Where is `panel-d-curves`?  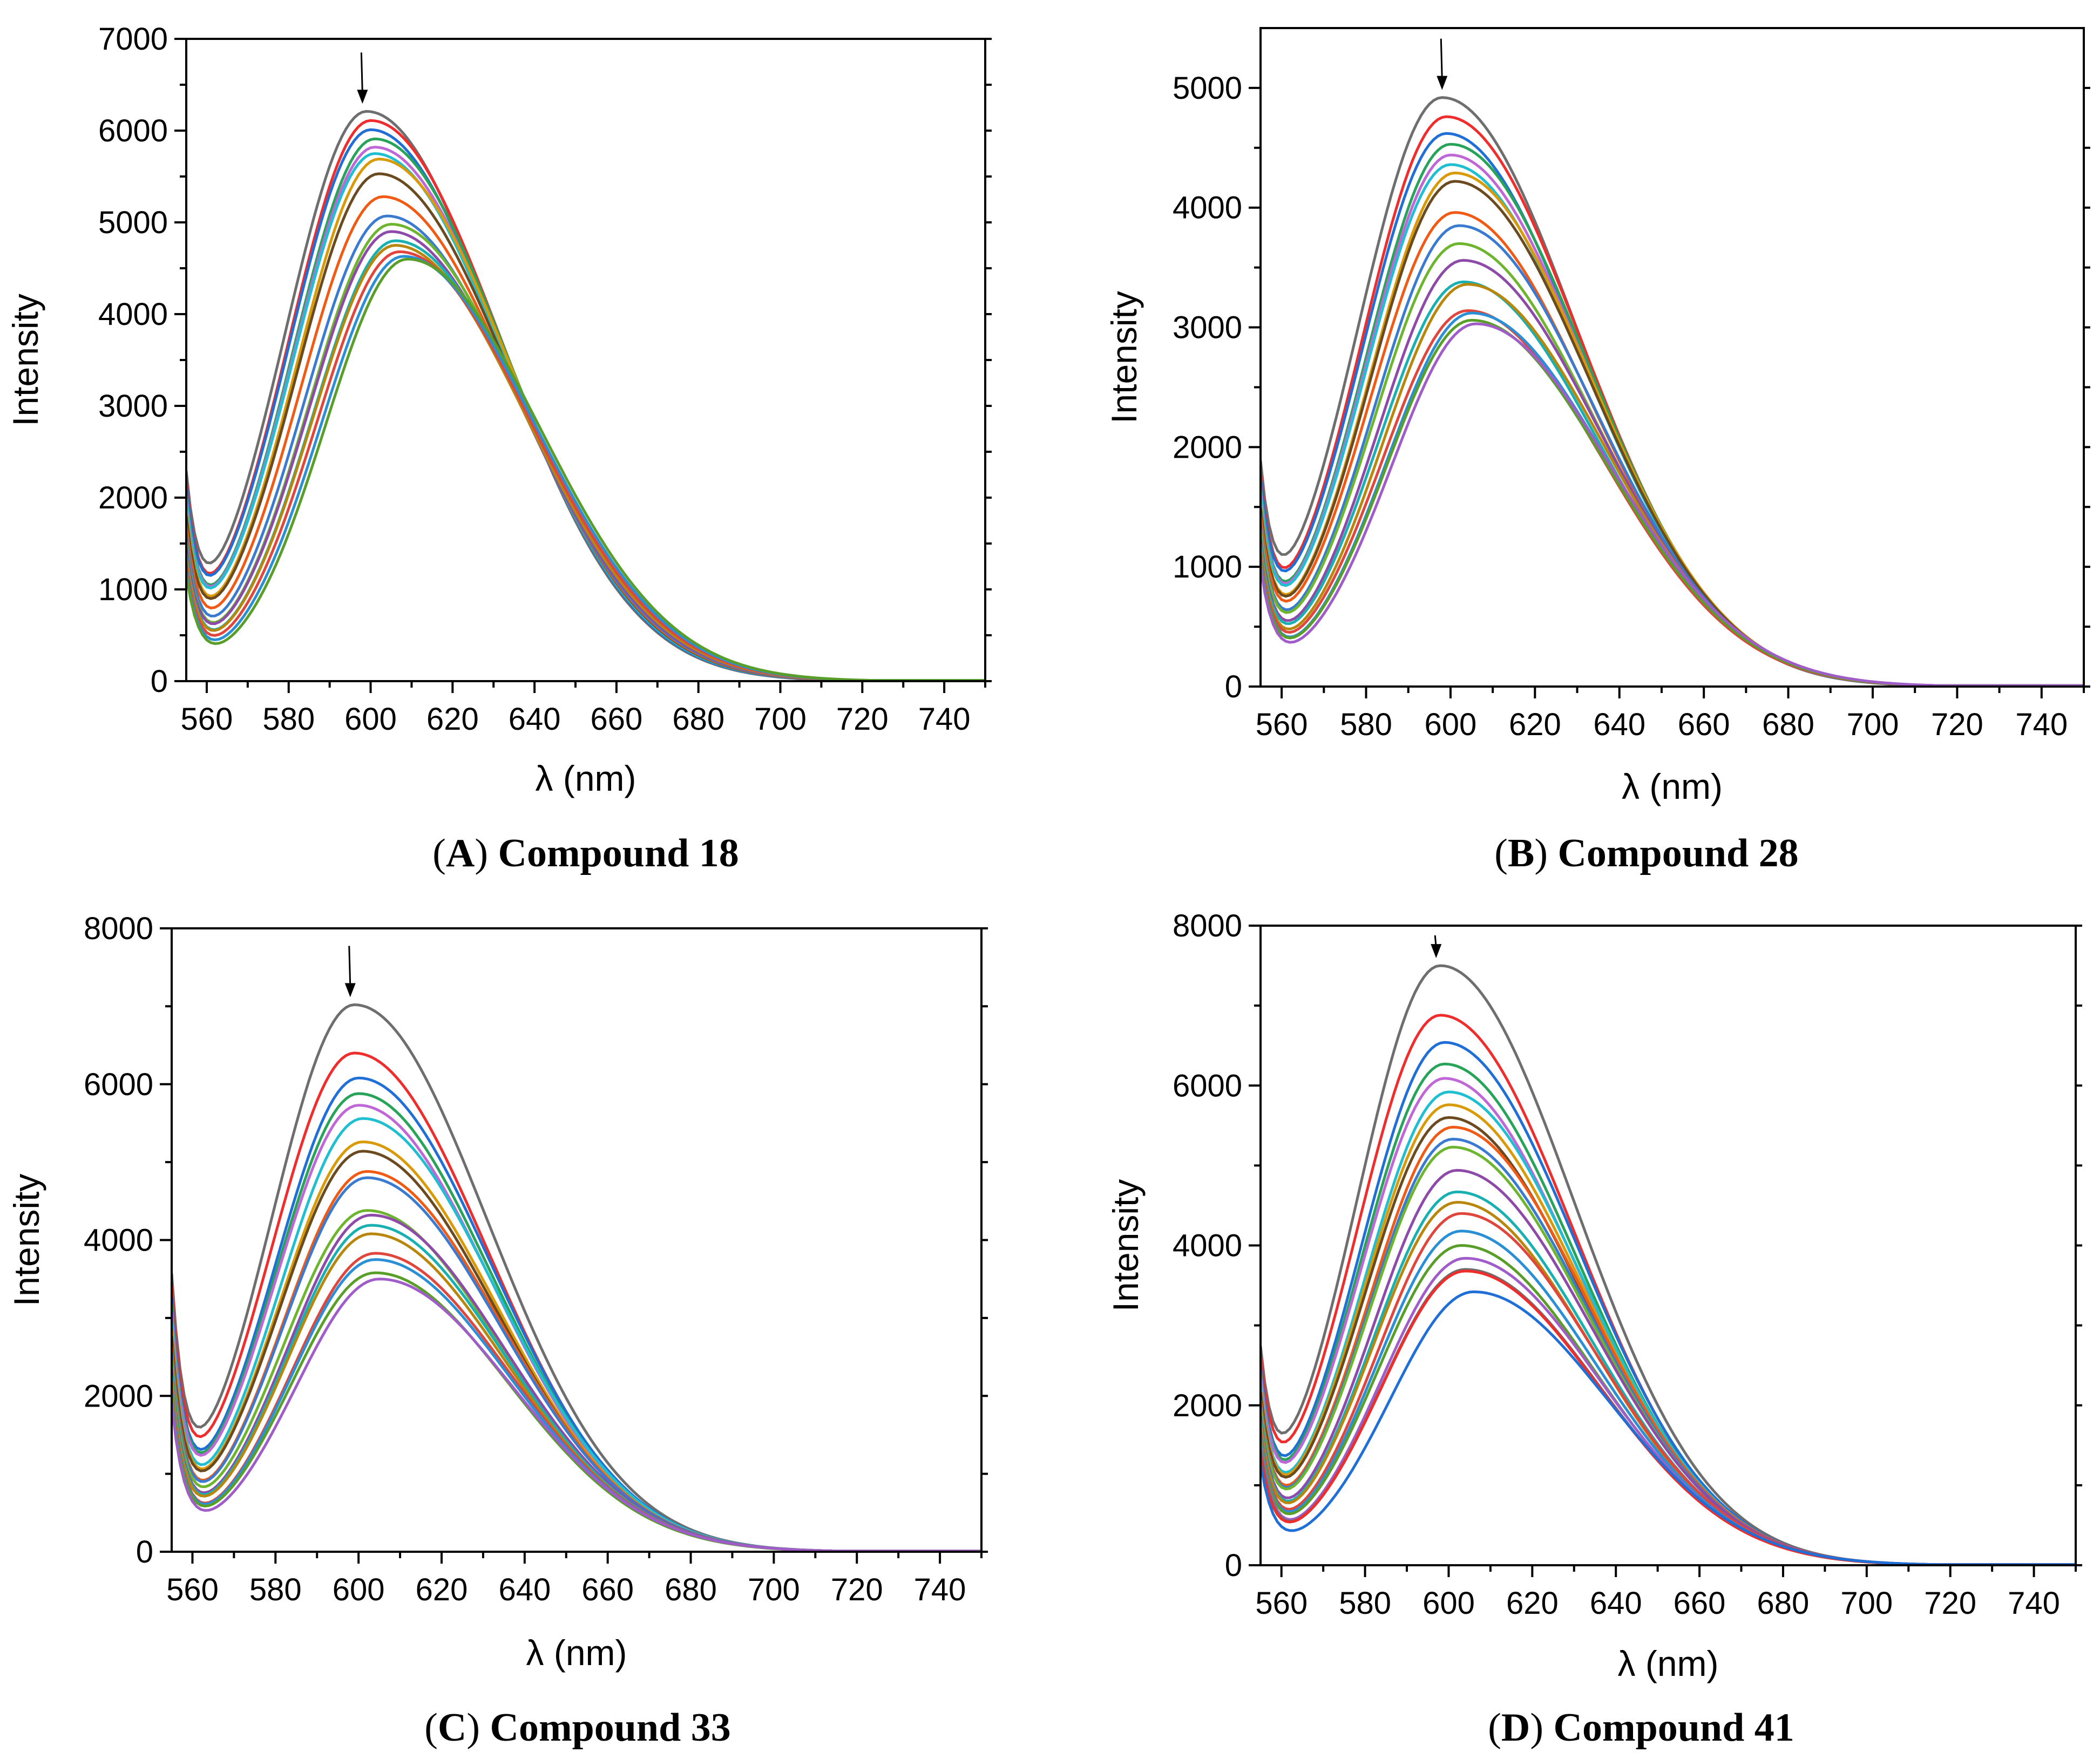
panel-d-curves is located at coordinates (1669, 1264).